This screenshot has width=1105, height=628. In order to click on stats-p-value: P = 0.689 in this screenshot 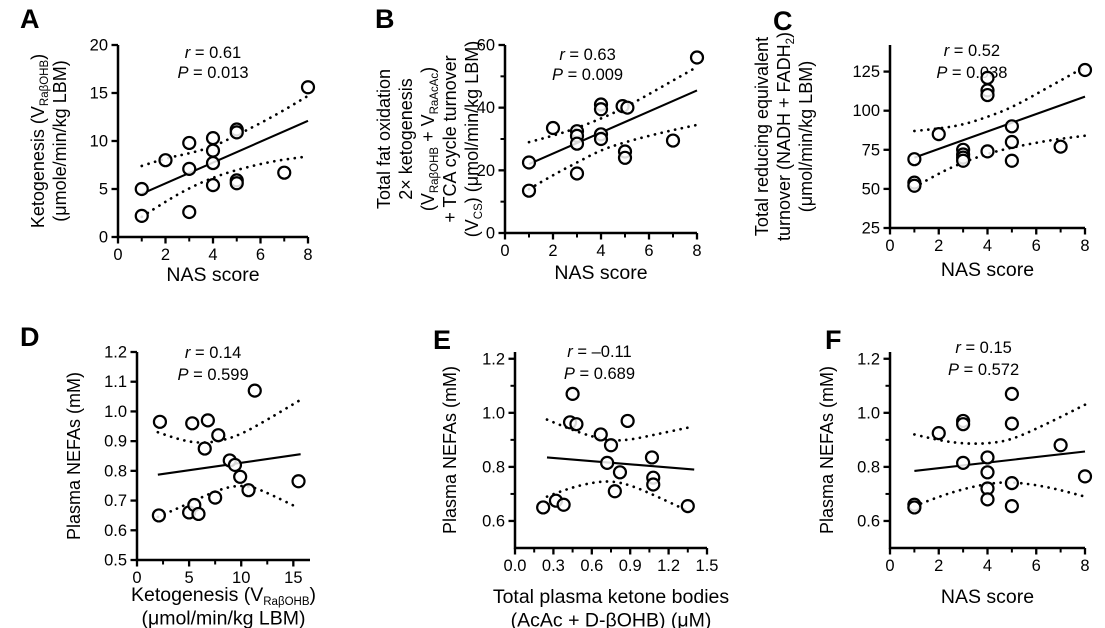, I will do `click(599, 374)`.